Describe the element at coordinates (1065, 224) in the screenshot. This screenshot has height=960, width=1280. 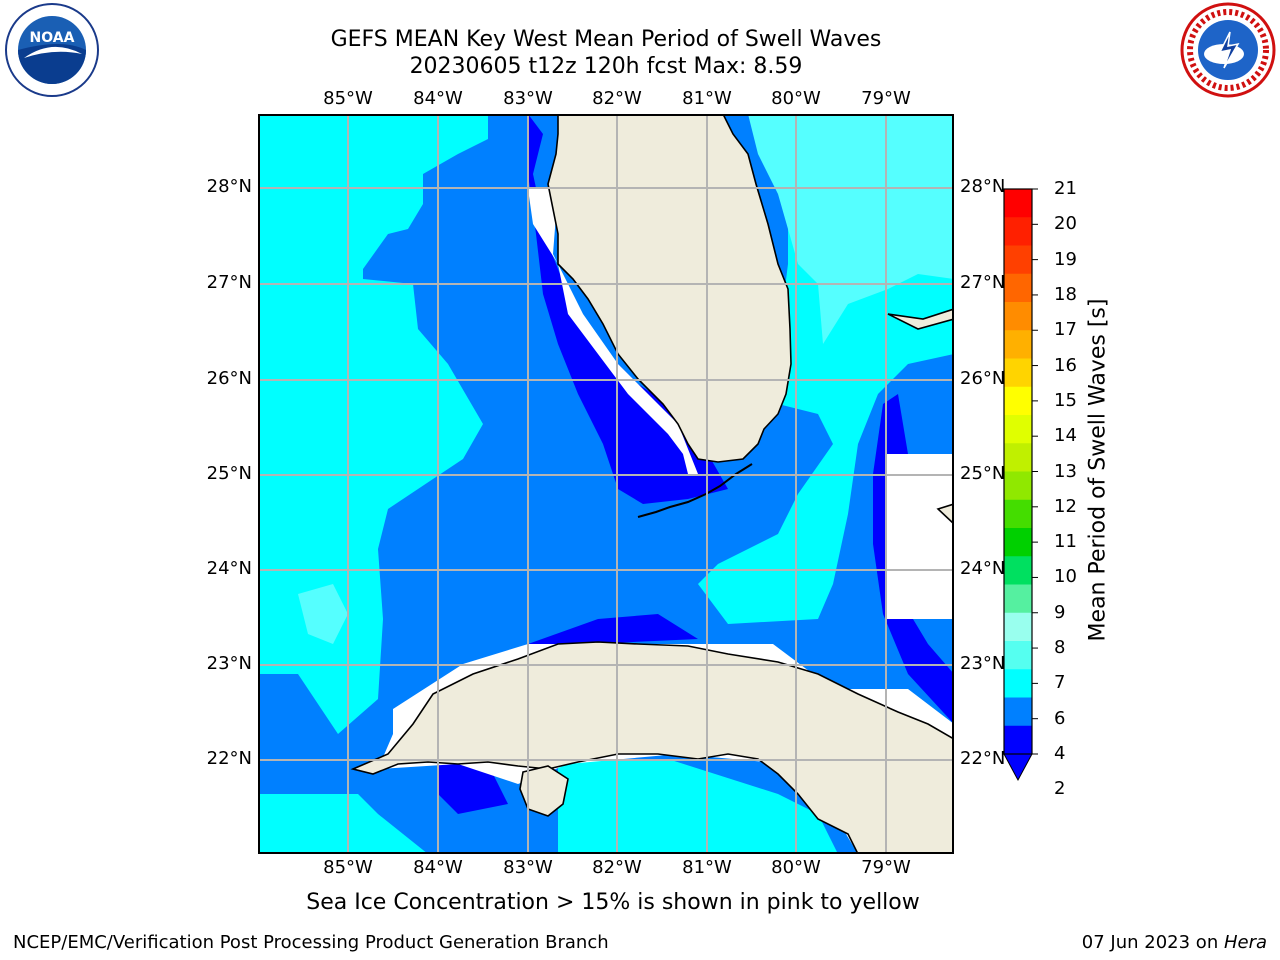
I see `colorbar-tick-label: 20` at that location.